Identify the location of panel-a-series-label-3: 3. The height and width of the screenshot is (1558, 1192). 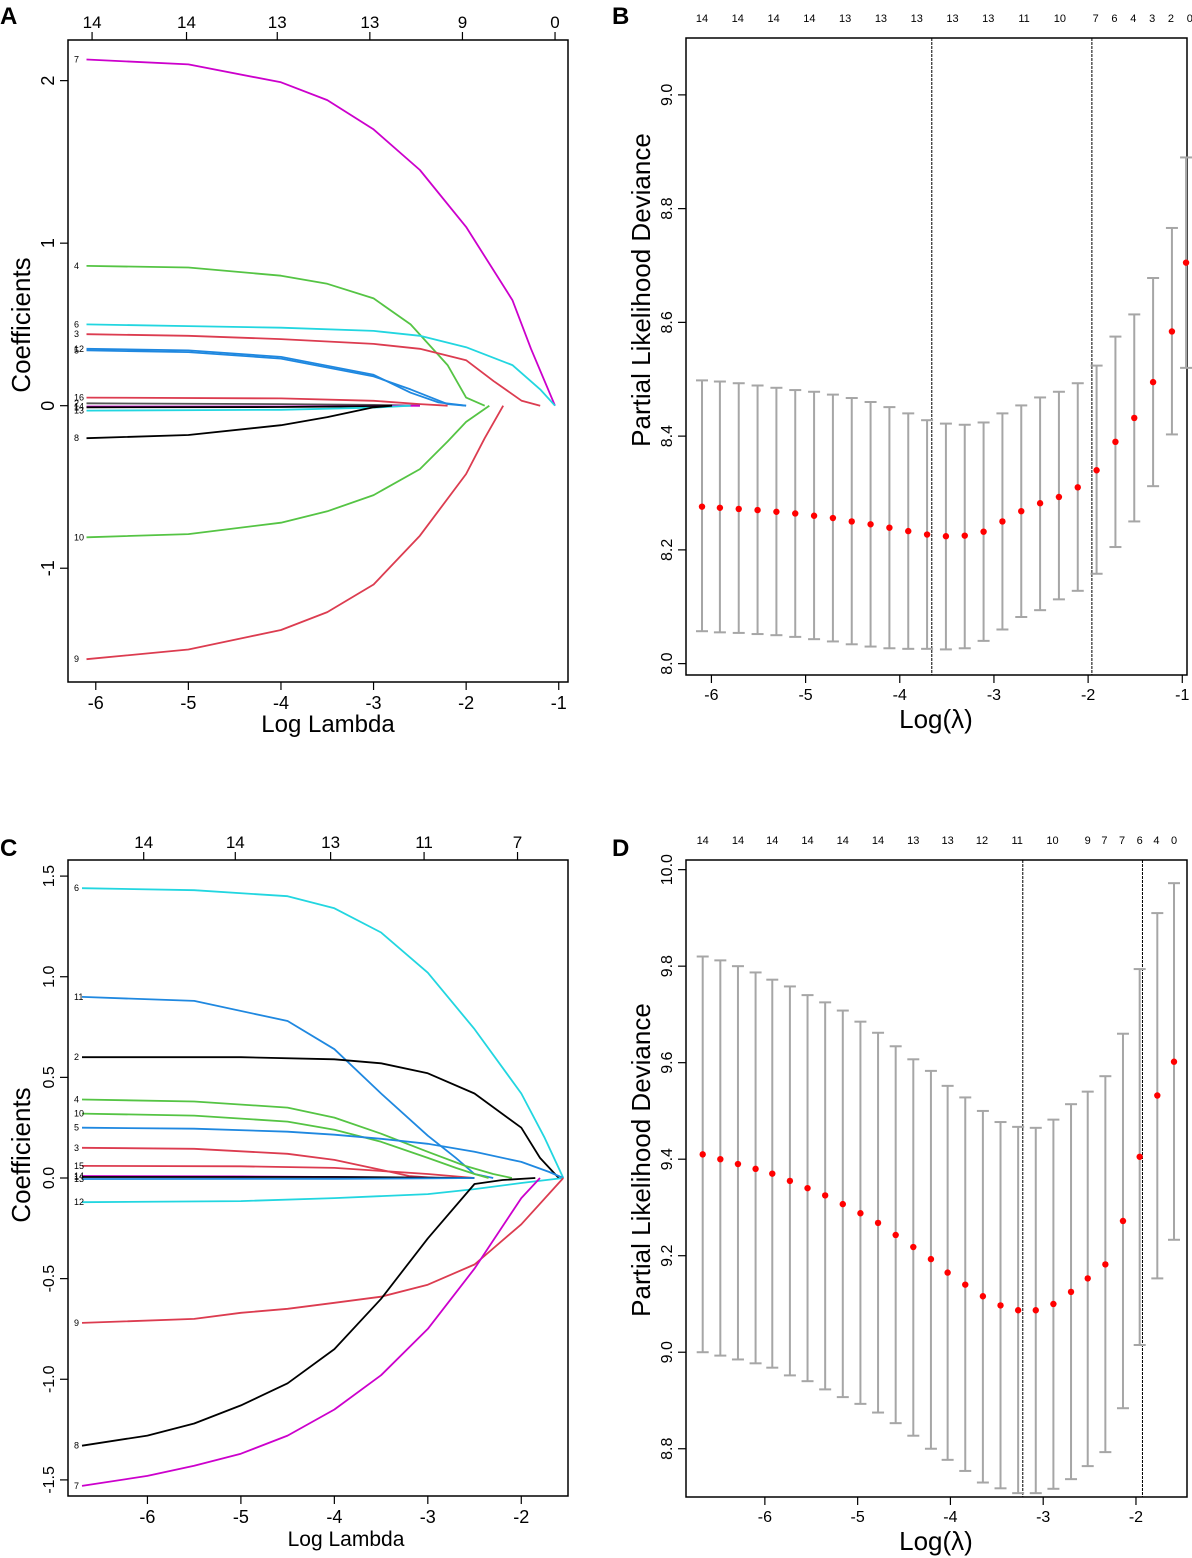
(76, 334).